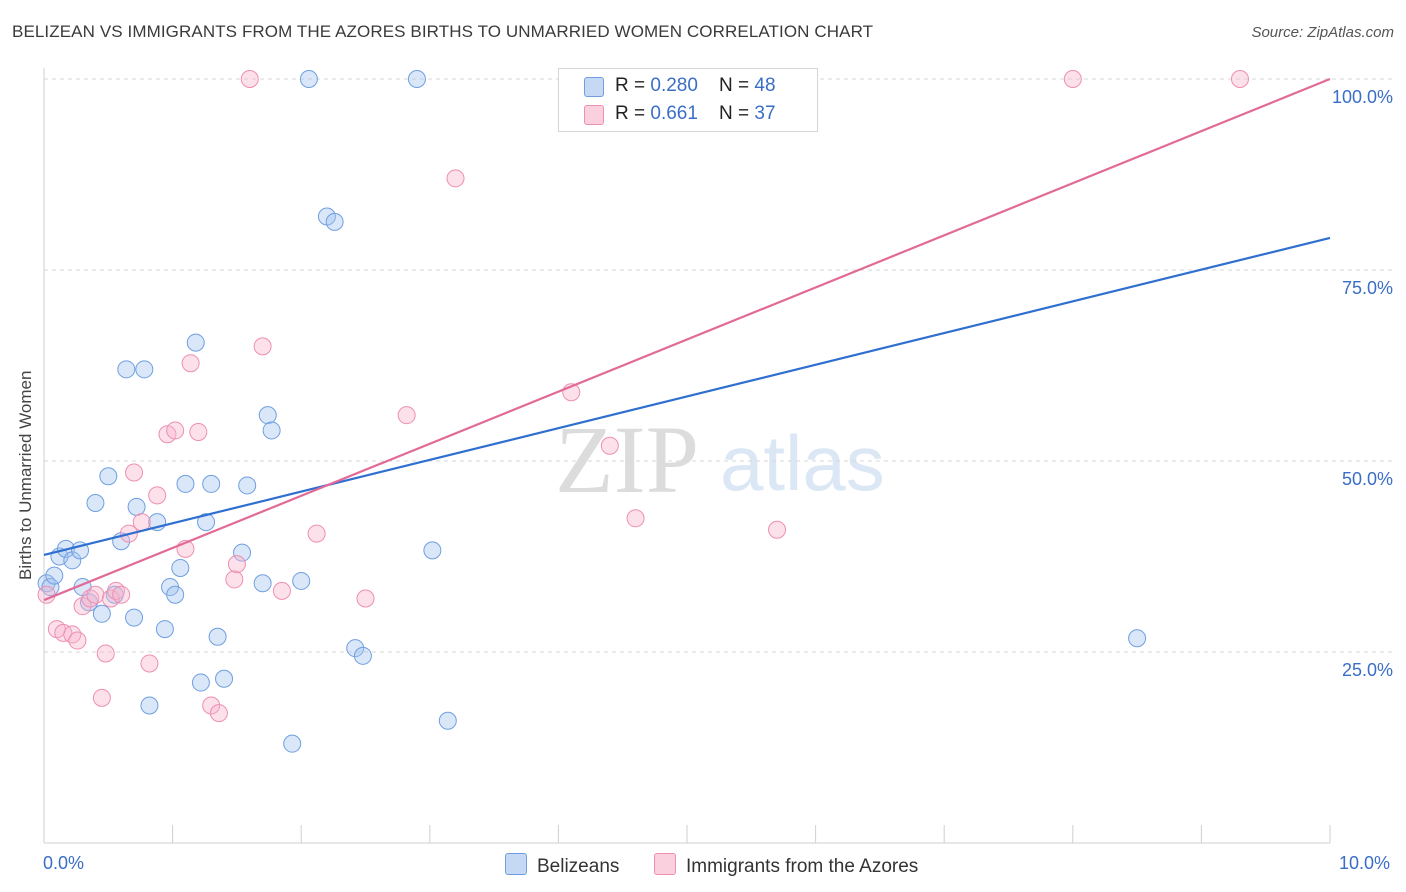 The width and height of the screenshot is (1406, 892). I want to click on watermark: ZIP atlas, so click(720, 459).